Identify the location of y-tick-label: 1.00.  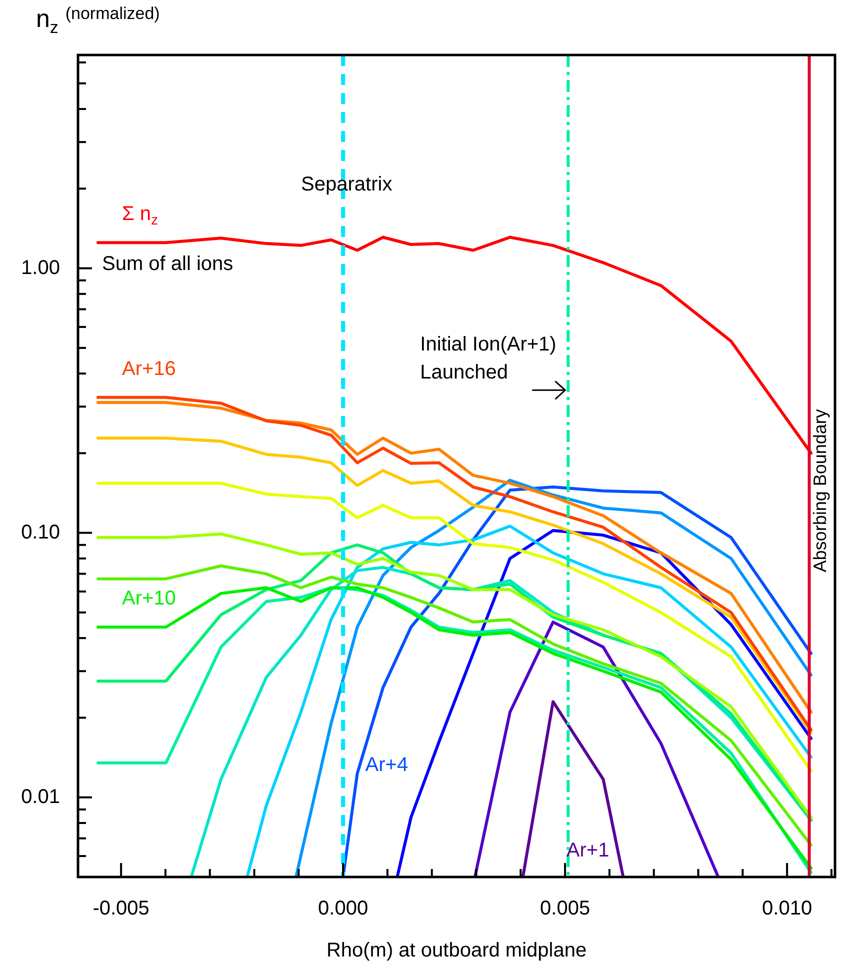
(40, 267).